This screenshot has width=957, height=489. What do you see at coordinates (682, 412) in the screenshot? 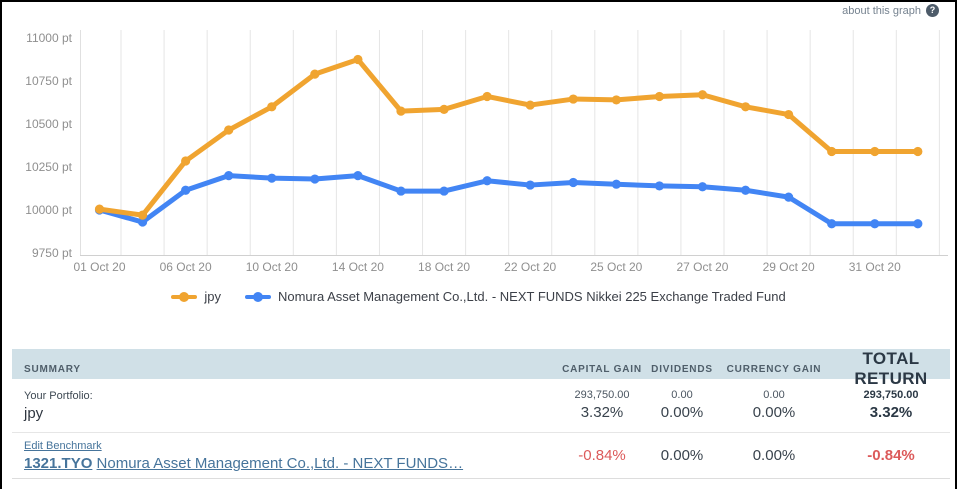
I see `dividends-percent: 0.00%` at bounding box center [682, 412].